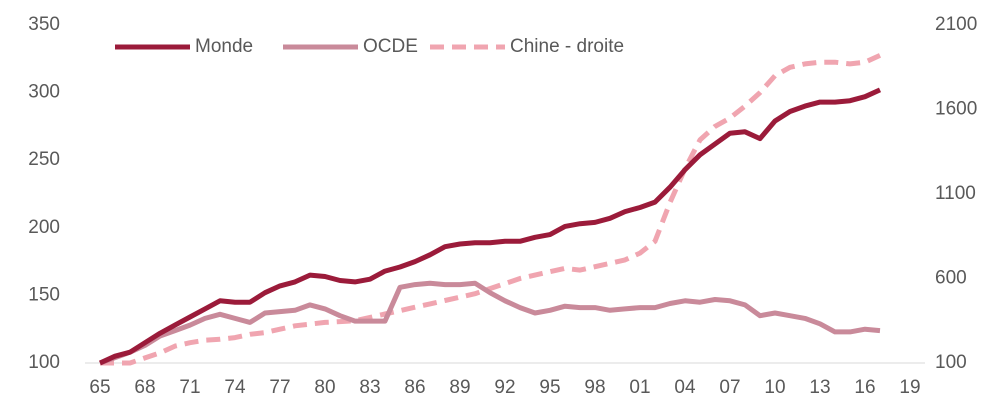  I want to click on y2-tick-label: 1100, so click(955, 193).